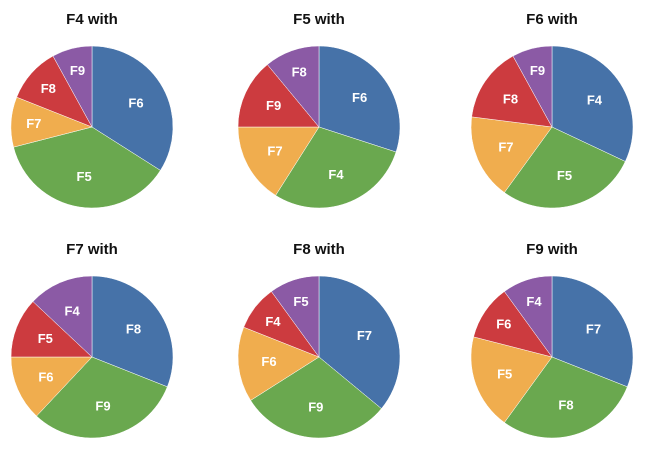 This screenshot has height=454, width=652. What do you see at coordinates (319, 249) in the screenshot?
I see `pie-title-5: F8 with` at bounding box center [319, 249].